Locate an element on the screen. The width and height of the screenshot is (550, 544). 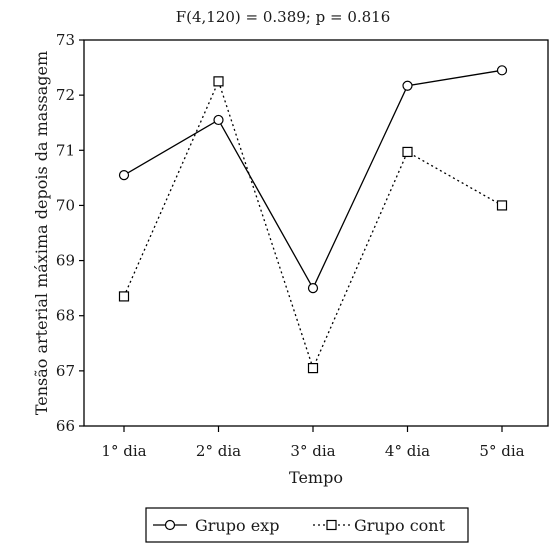
y-tick-label: 72 is located at coordinates (65, 95).